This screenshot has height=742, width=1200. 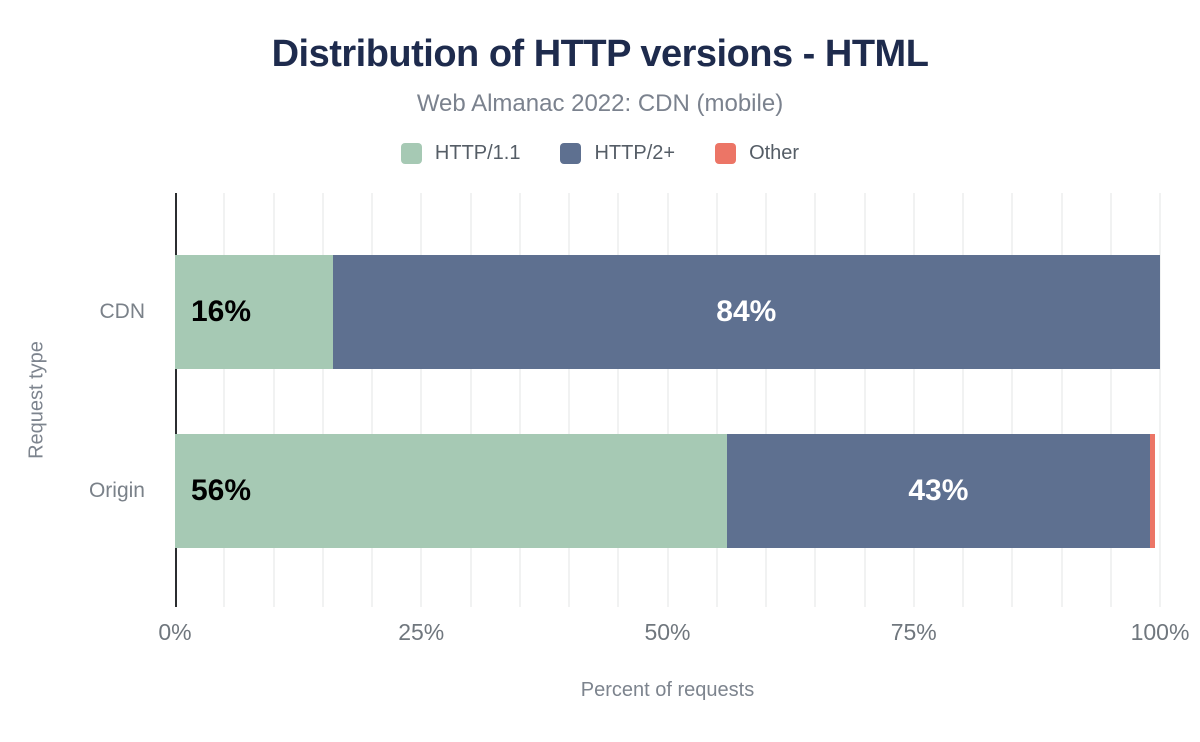 I want to click on x-tick-label: 25%, so click(x=421, y=632).